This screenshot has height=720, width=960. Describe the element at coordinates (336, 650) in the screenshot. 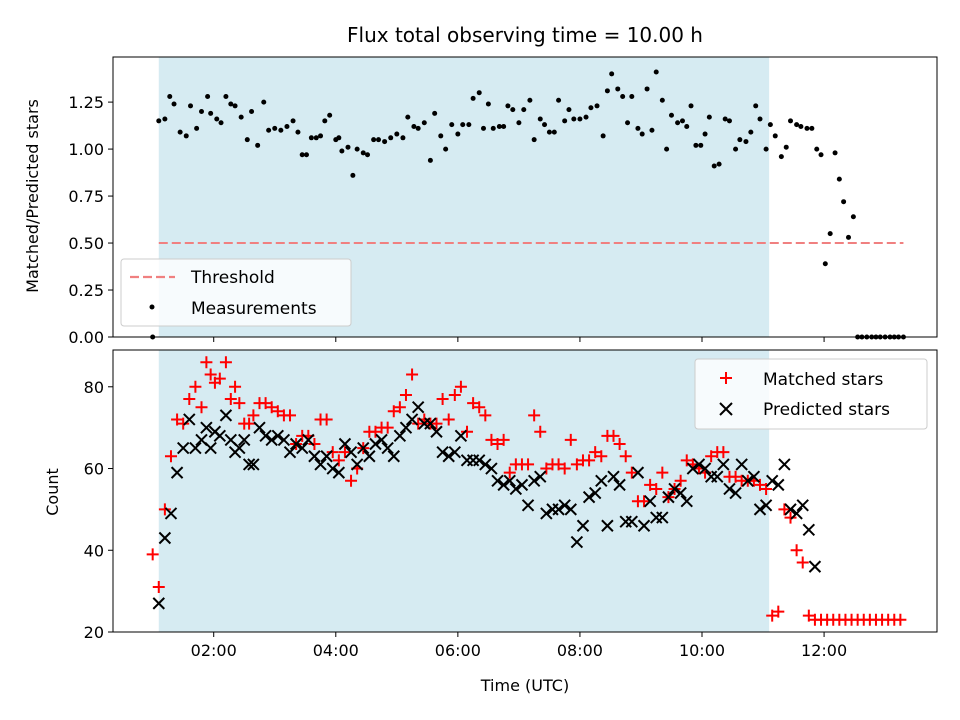

I see `x-tick-label: 04:00` at that location.